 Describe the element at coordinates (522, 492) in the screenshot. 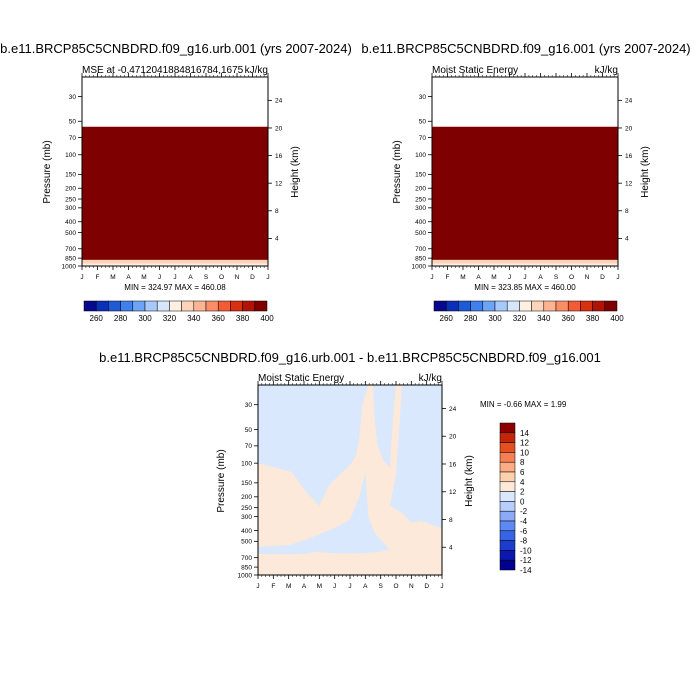

I see `colorbar-label: 2` at that location.